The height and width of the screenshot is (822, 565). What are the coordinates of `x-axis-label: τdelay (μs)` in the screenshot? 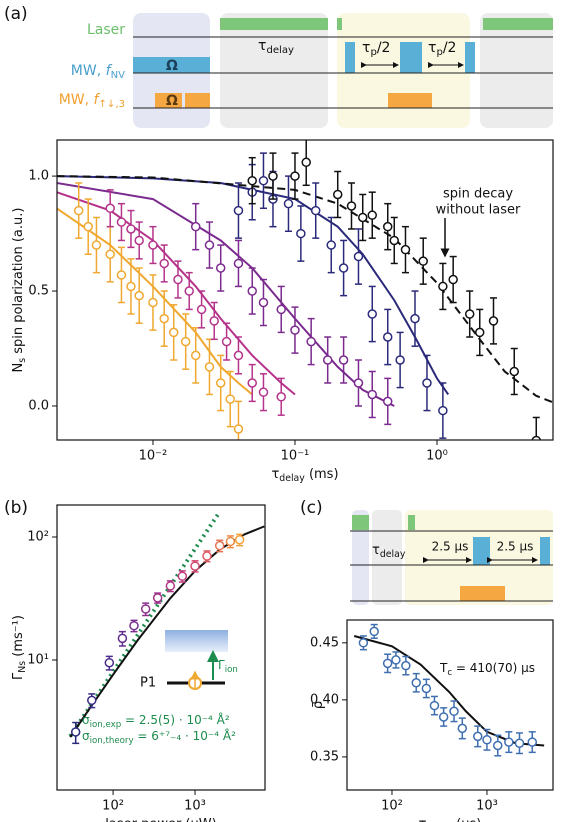 It's located at (450, 819).